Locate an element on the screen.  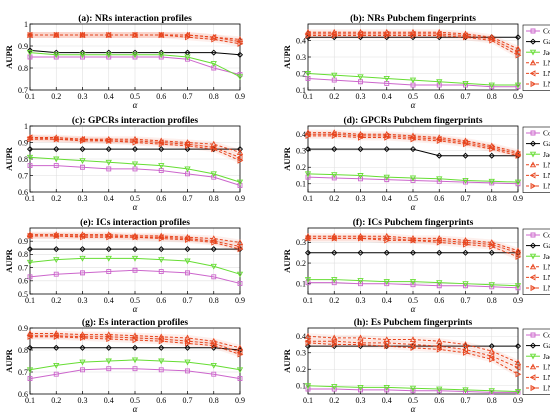
y-tick-label: 0.6 is located at coordinates (23, 394).